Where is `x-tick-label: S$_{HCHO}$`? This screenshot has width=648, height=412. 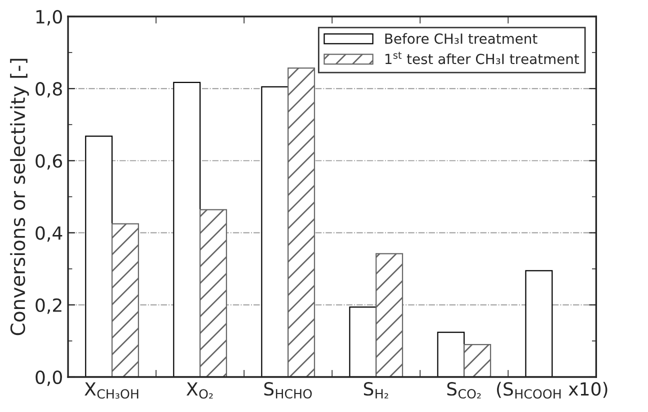 x-tick-label: S$_{HCHO}$ is located at coordinates (288, 390).